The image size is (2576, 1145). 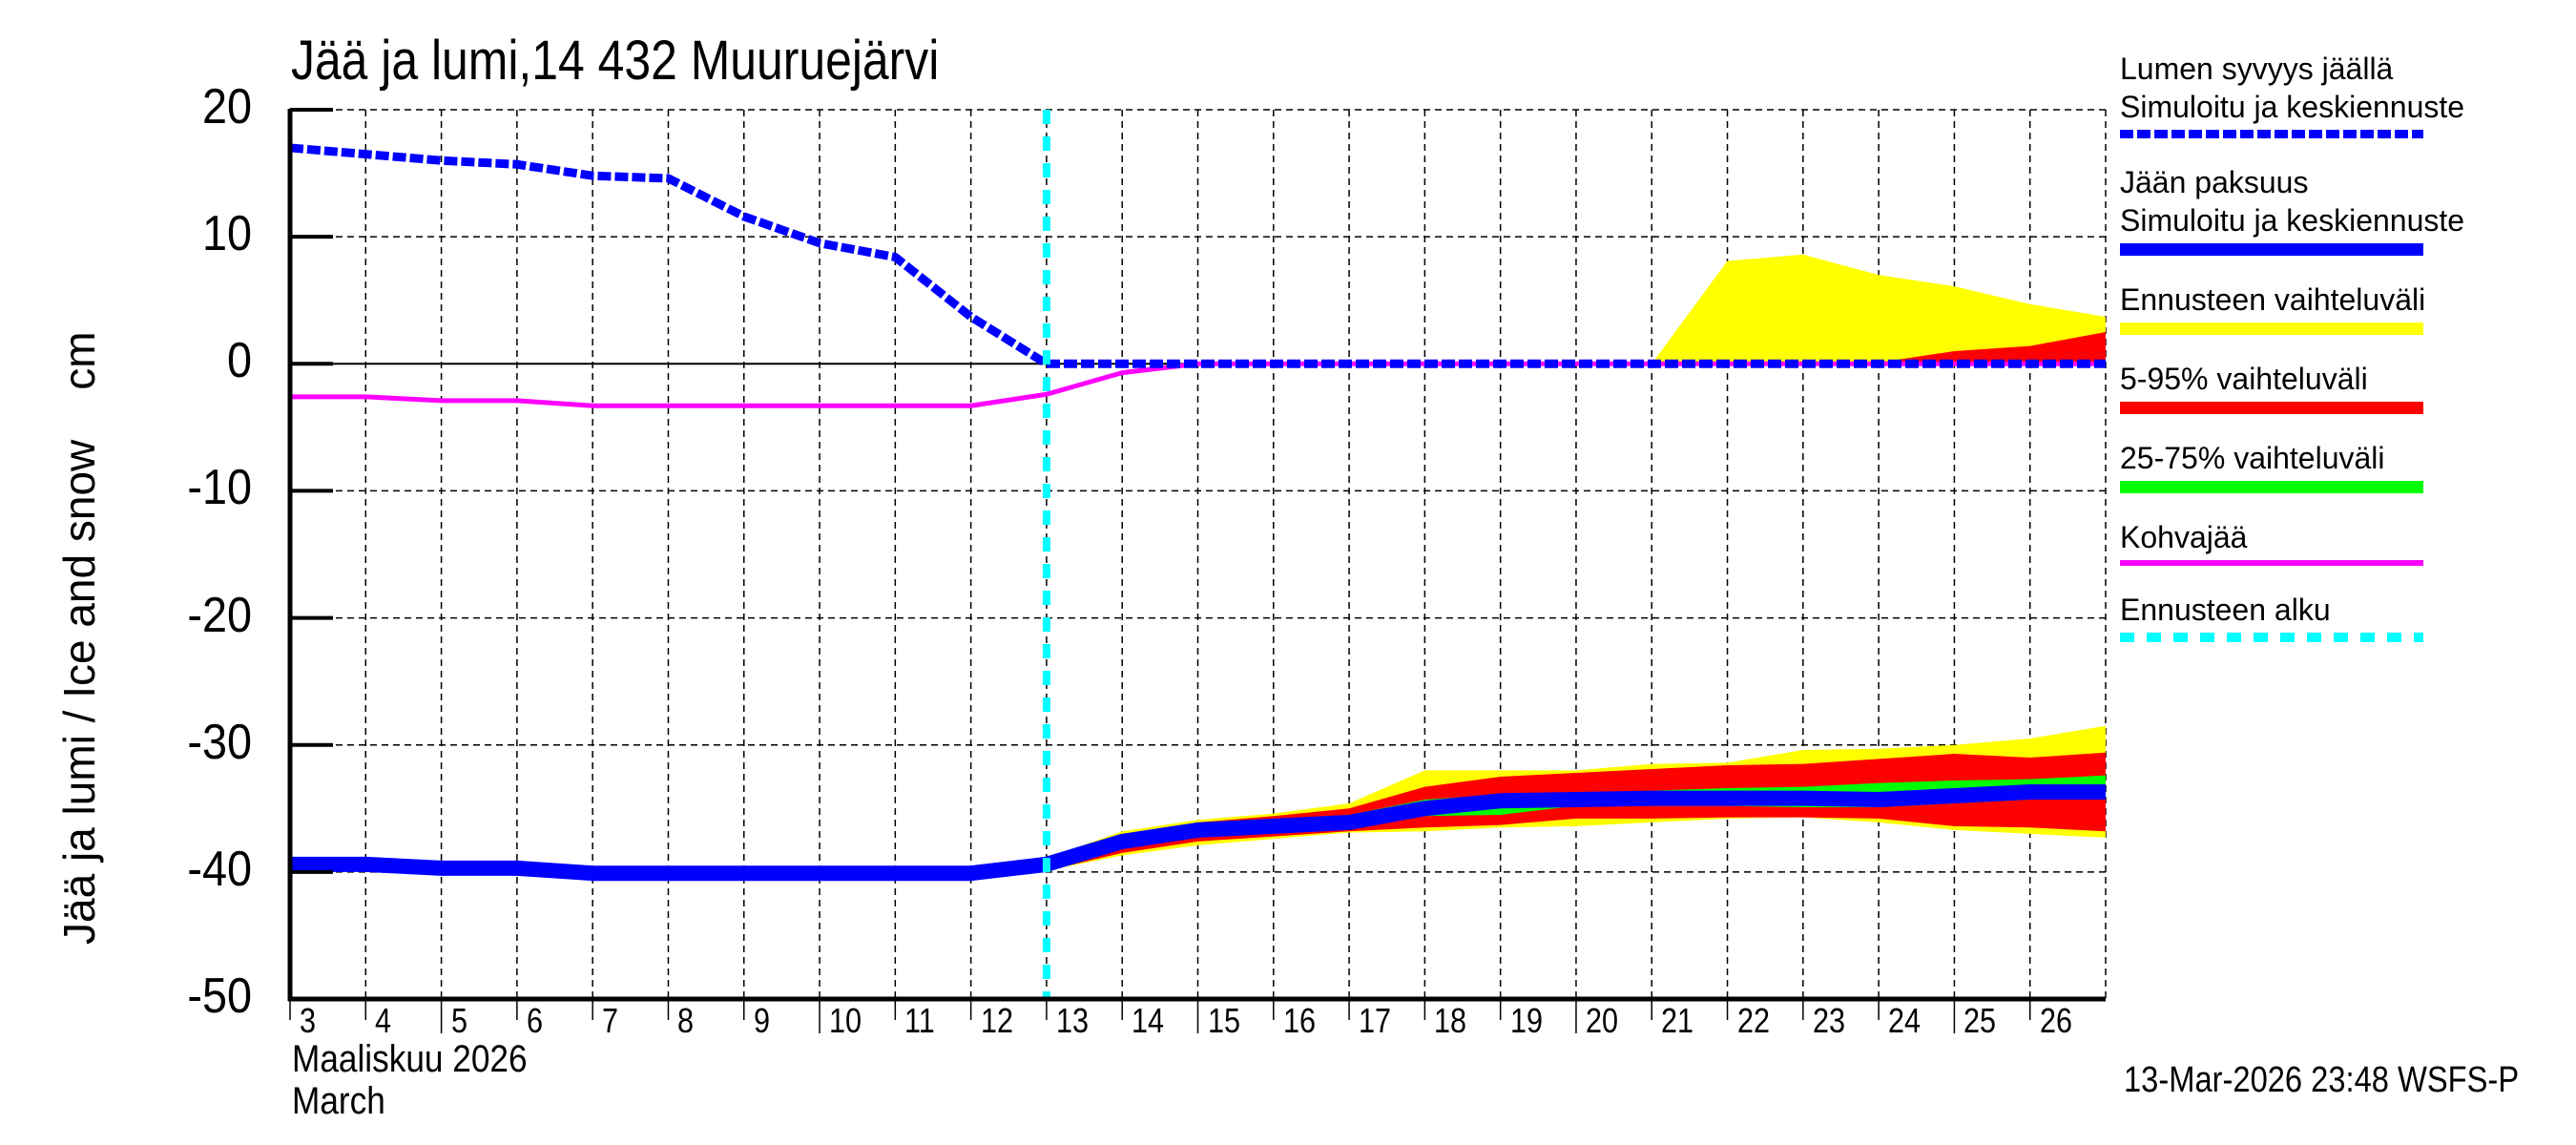 I want to click on x-tick-label: 18, so click(x=1450, y=1021).